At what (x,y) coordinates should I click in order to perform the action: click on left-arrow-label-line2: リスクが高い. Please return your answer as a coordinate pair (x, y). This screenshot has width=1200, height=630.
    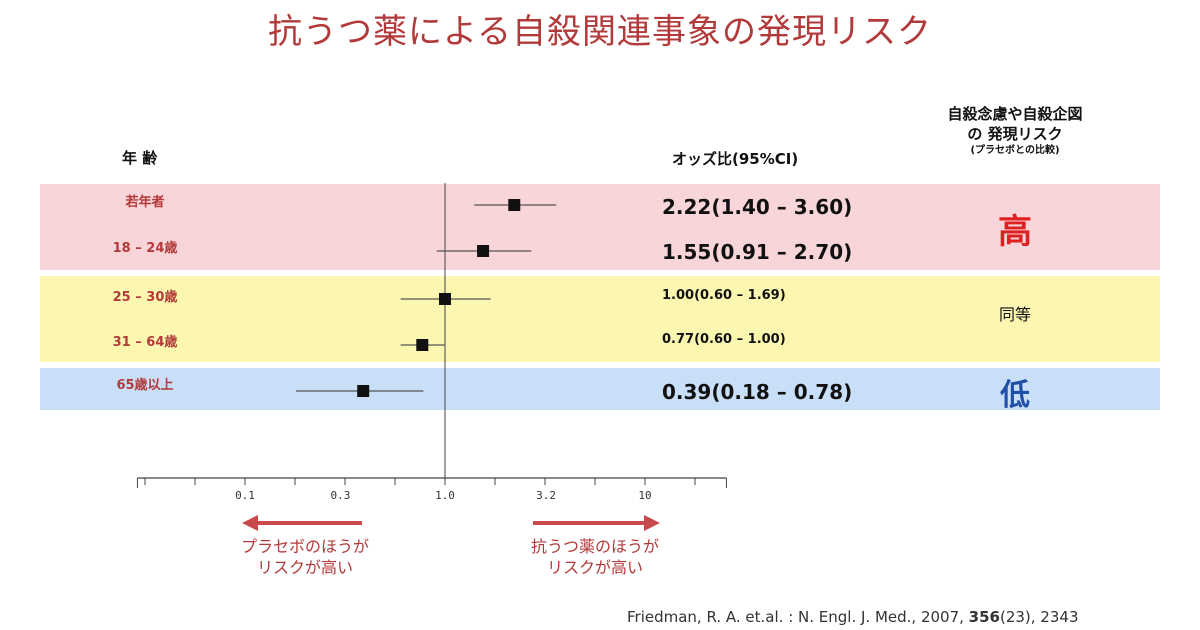
    Looking at the image, I should click on (304, 567).